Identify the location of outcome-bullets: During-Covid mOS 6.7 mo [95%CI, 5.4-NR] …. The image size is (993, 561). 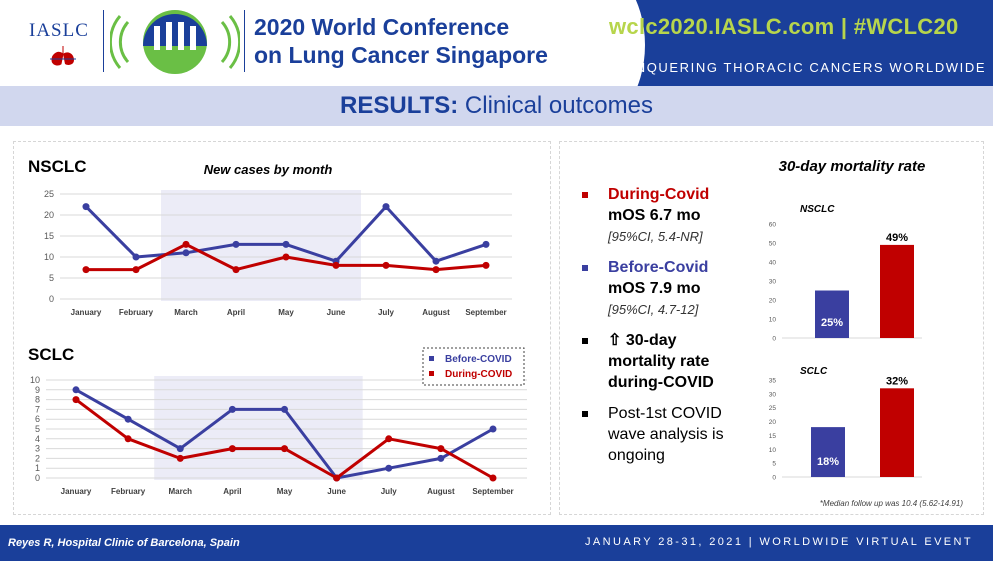
(663, 330).